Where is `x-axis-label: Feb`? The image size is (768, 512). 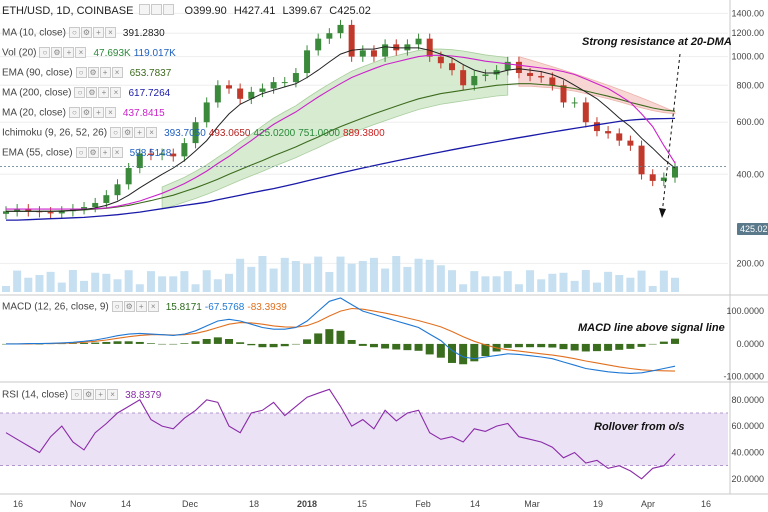
x-axis-label: Feb is located at coordinates (423, 504).